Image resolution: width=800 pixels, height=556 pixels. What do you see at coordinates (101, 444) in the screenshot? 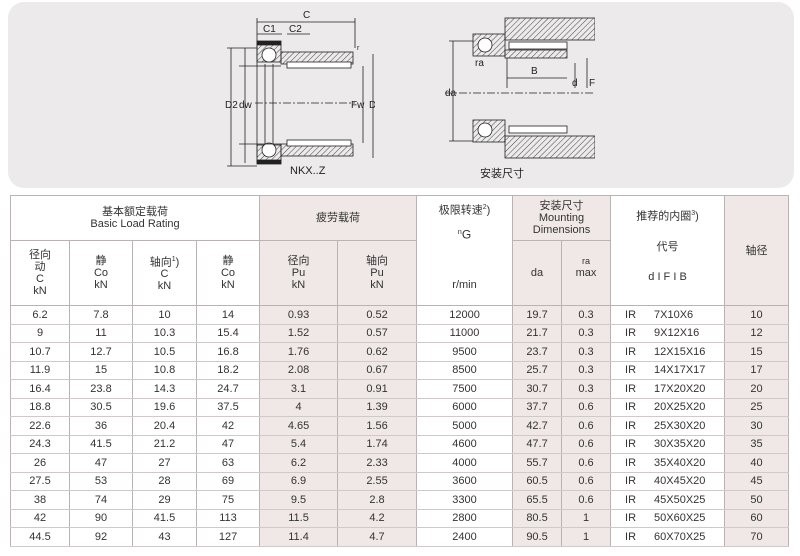
I see `table-cell: 41.5` at bounding box center [101, 444].